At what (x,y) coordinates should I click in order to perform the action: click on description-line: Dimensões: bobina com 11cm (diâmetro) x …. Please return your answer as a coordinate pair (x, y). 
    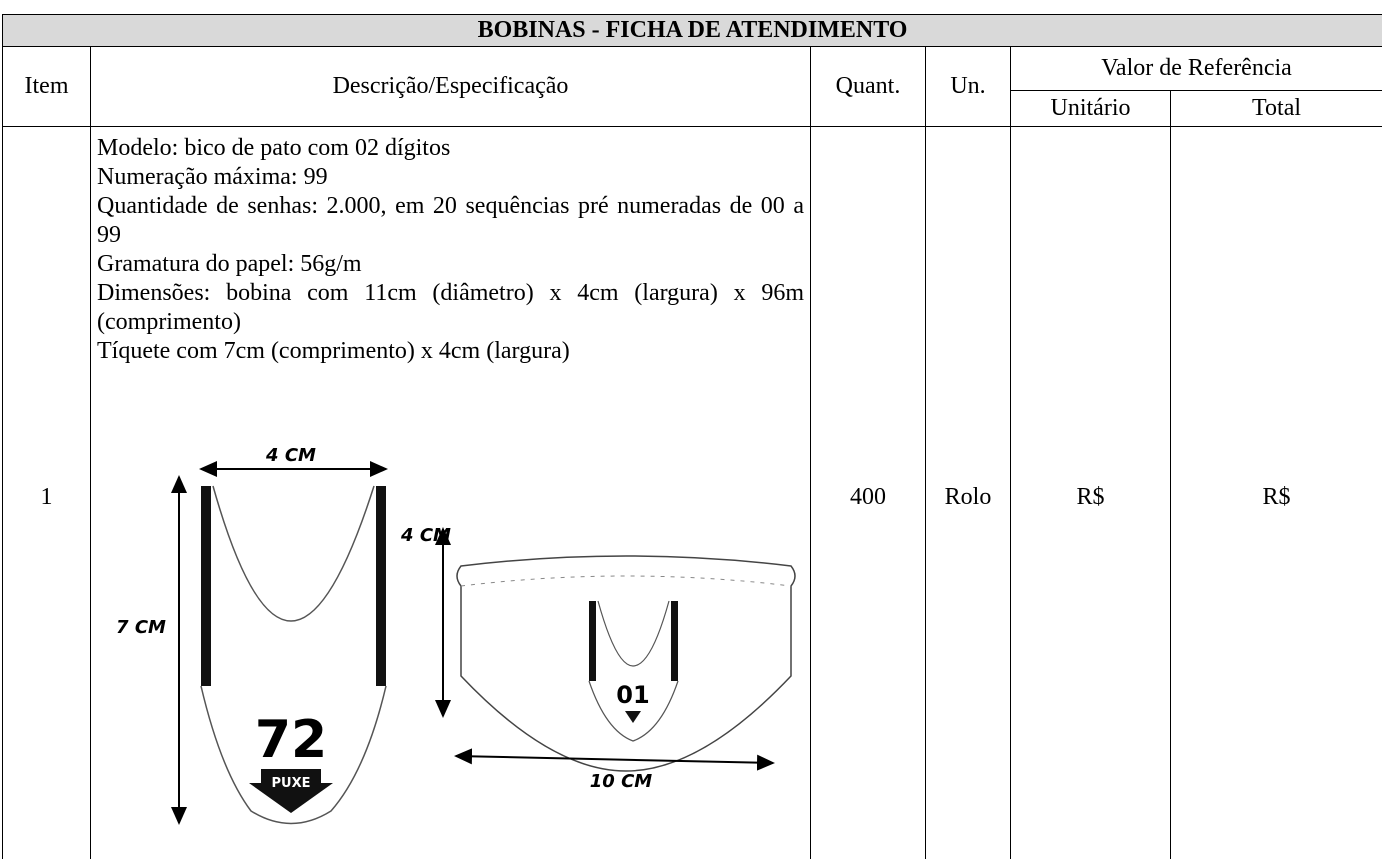
    Looking at the image, I should click on (450, 307).